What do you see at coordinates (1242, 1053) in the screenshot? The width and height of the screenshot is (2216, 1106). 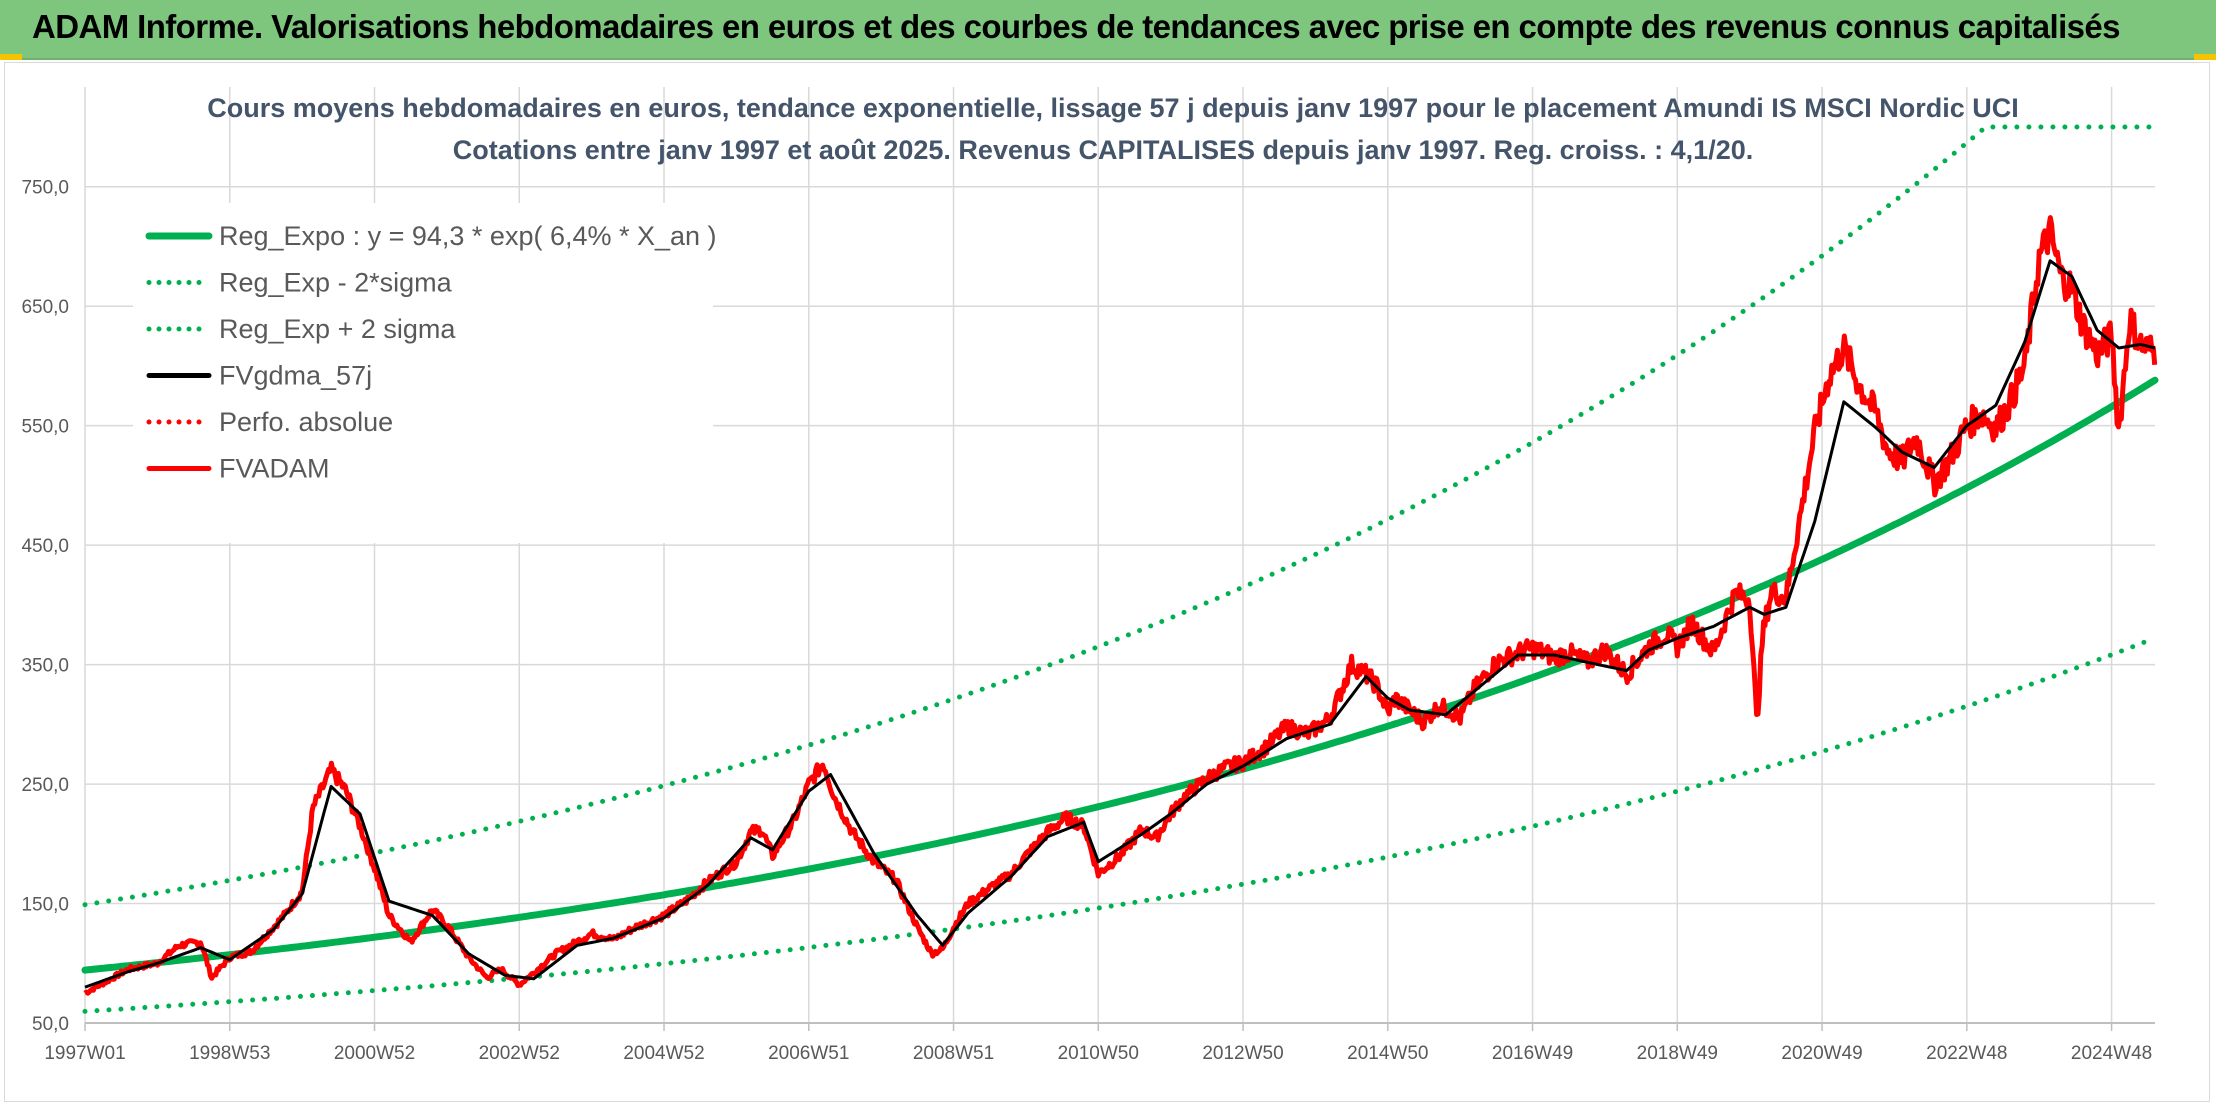 I see `x-tick-label: 2012W50` at bounding box center [1242, 1053].